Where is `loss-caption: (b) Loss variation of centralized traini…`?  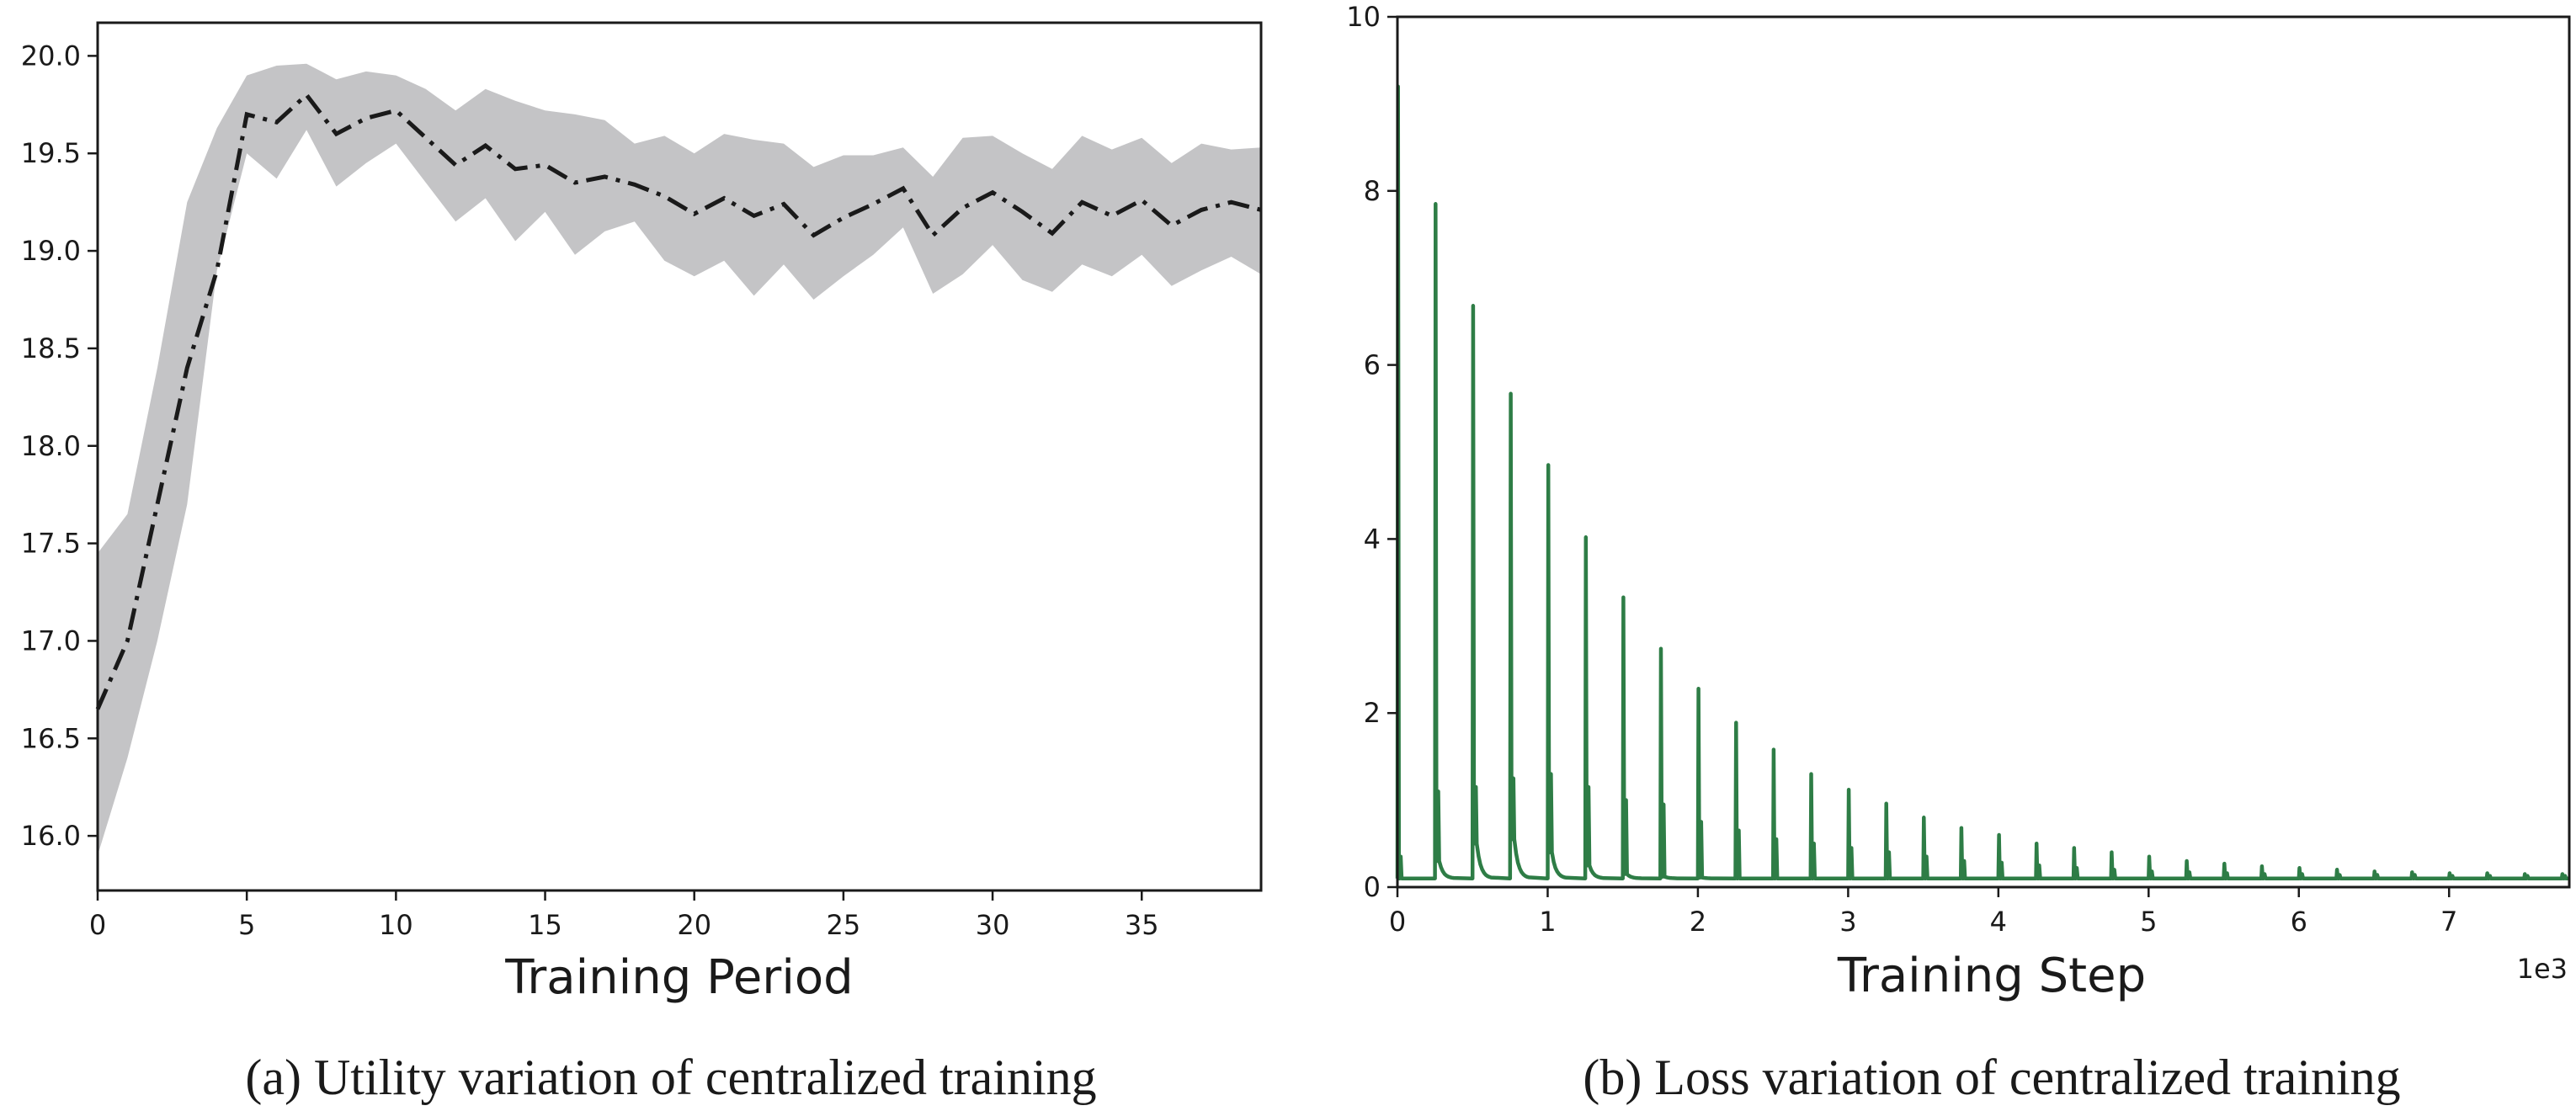
loss-caption: (b) Loss variation of centralized traini… is located at coordinates (1991, 1077).